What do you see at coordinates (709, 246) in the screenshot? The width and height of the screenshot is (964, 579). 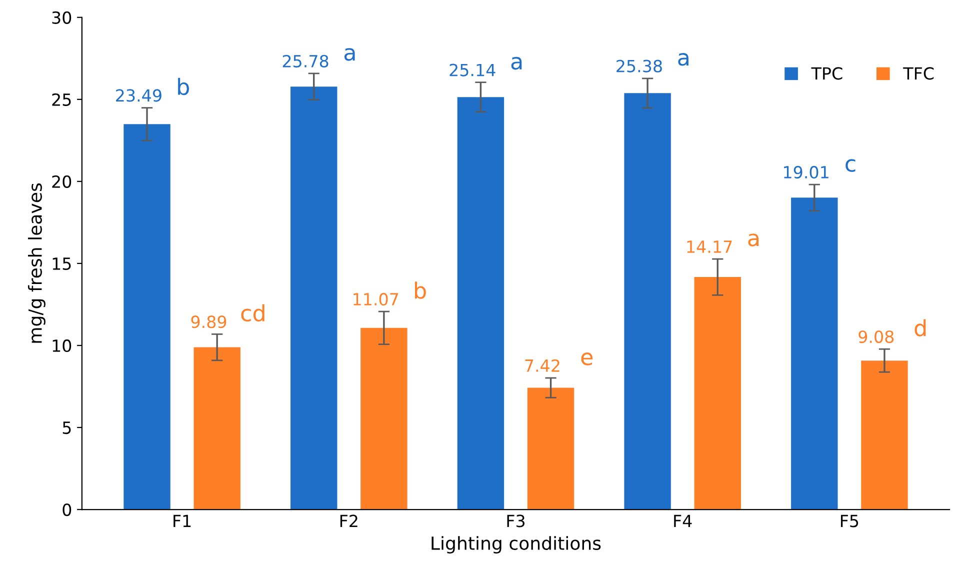 I see `data-label: 14.17` at bounding box center [709, 246].